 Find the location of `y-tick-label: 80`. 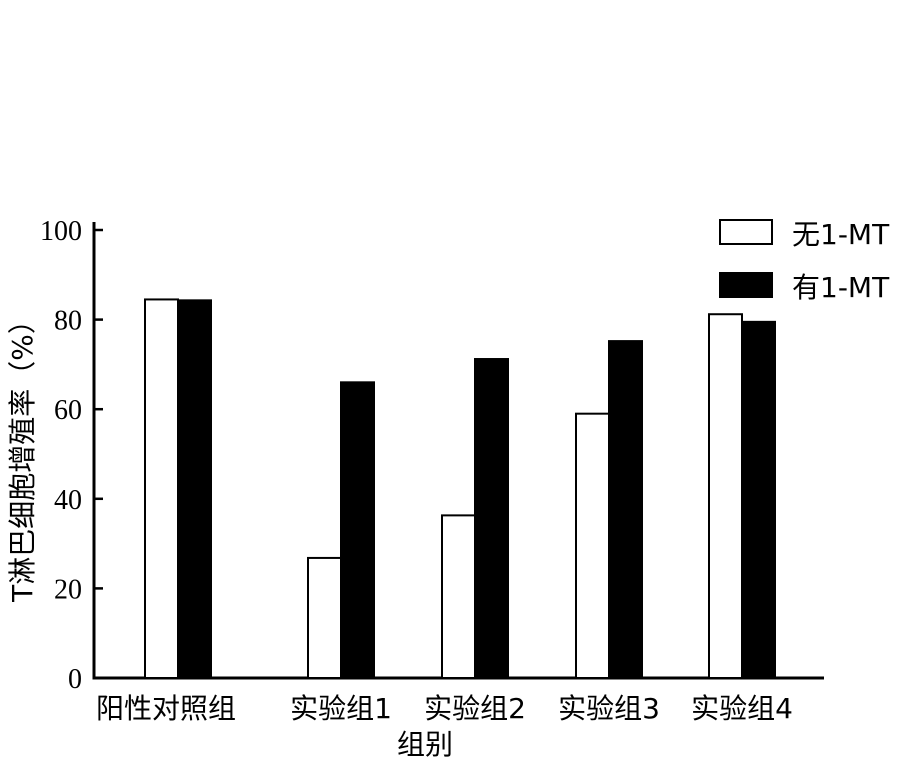

y-tick-label: 80 is located at coordinates (68, 321).